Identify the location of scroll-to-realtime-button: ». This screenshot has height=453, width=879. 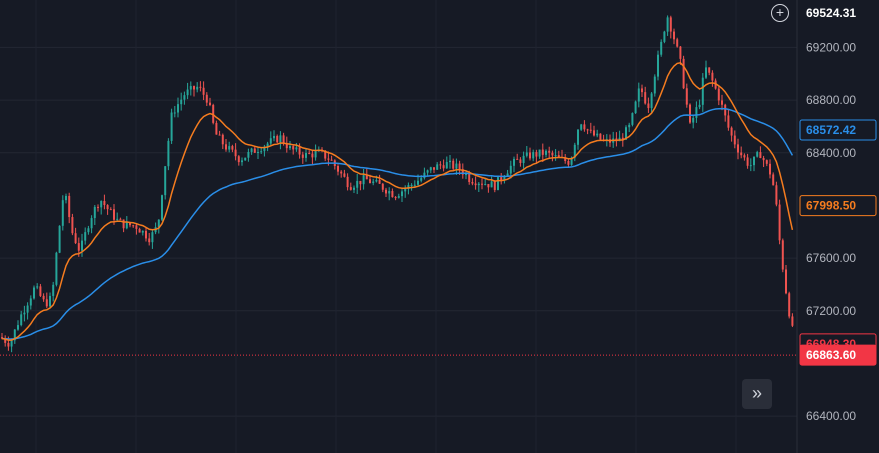
(757, 394).